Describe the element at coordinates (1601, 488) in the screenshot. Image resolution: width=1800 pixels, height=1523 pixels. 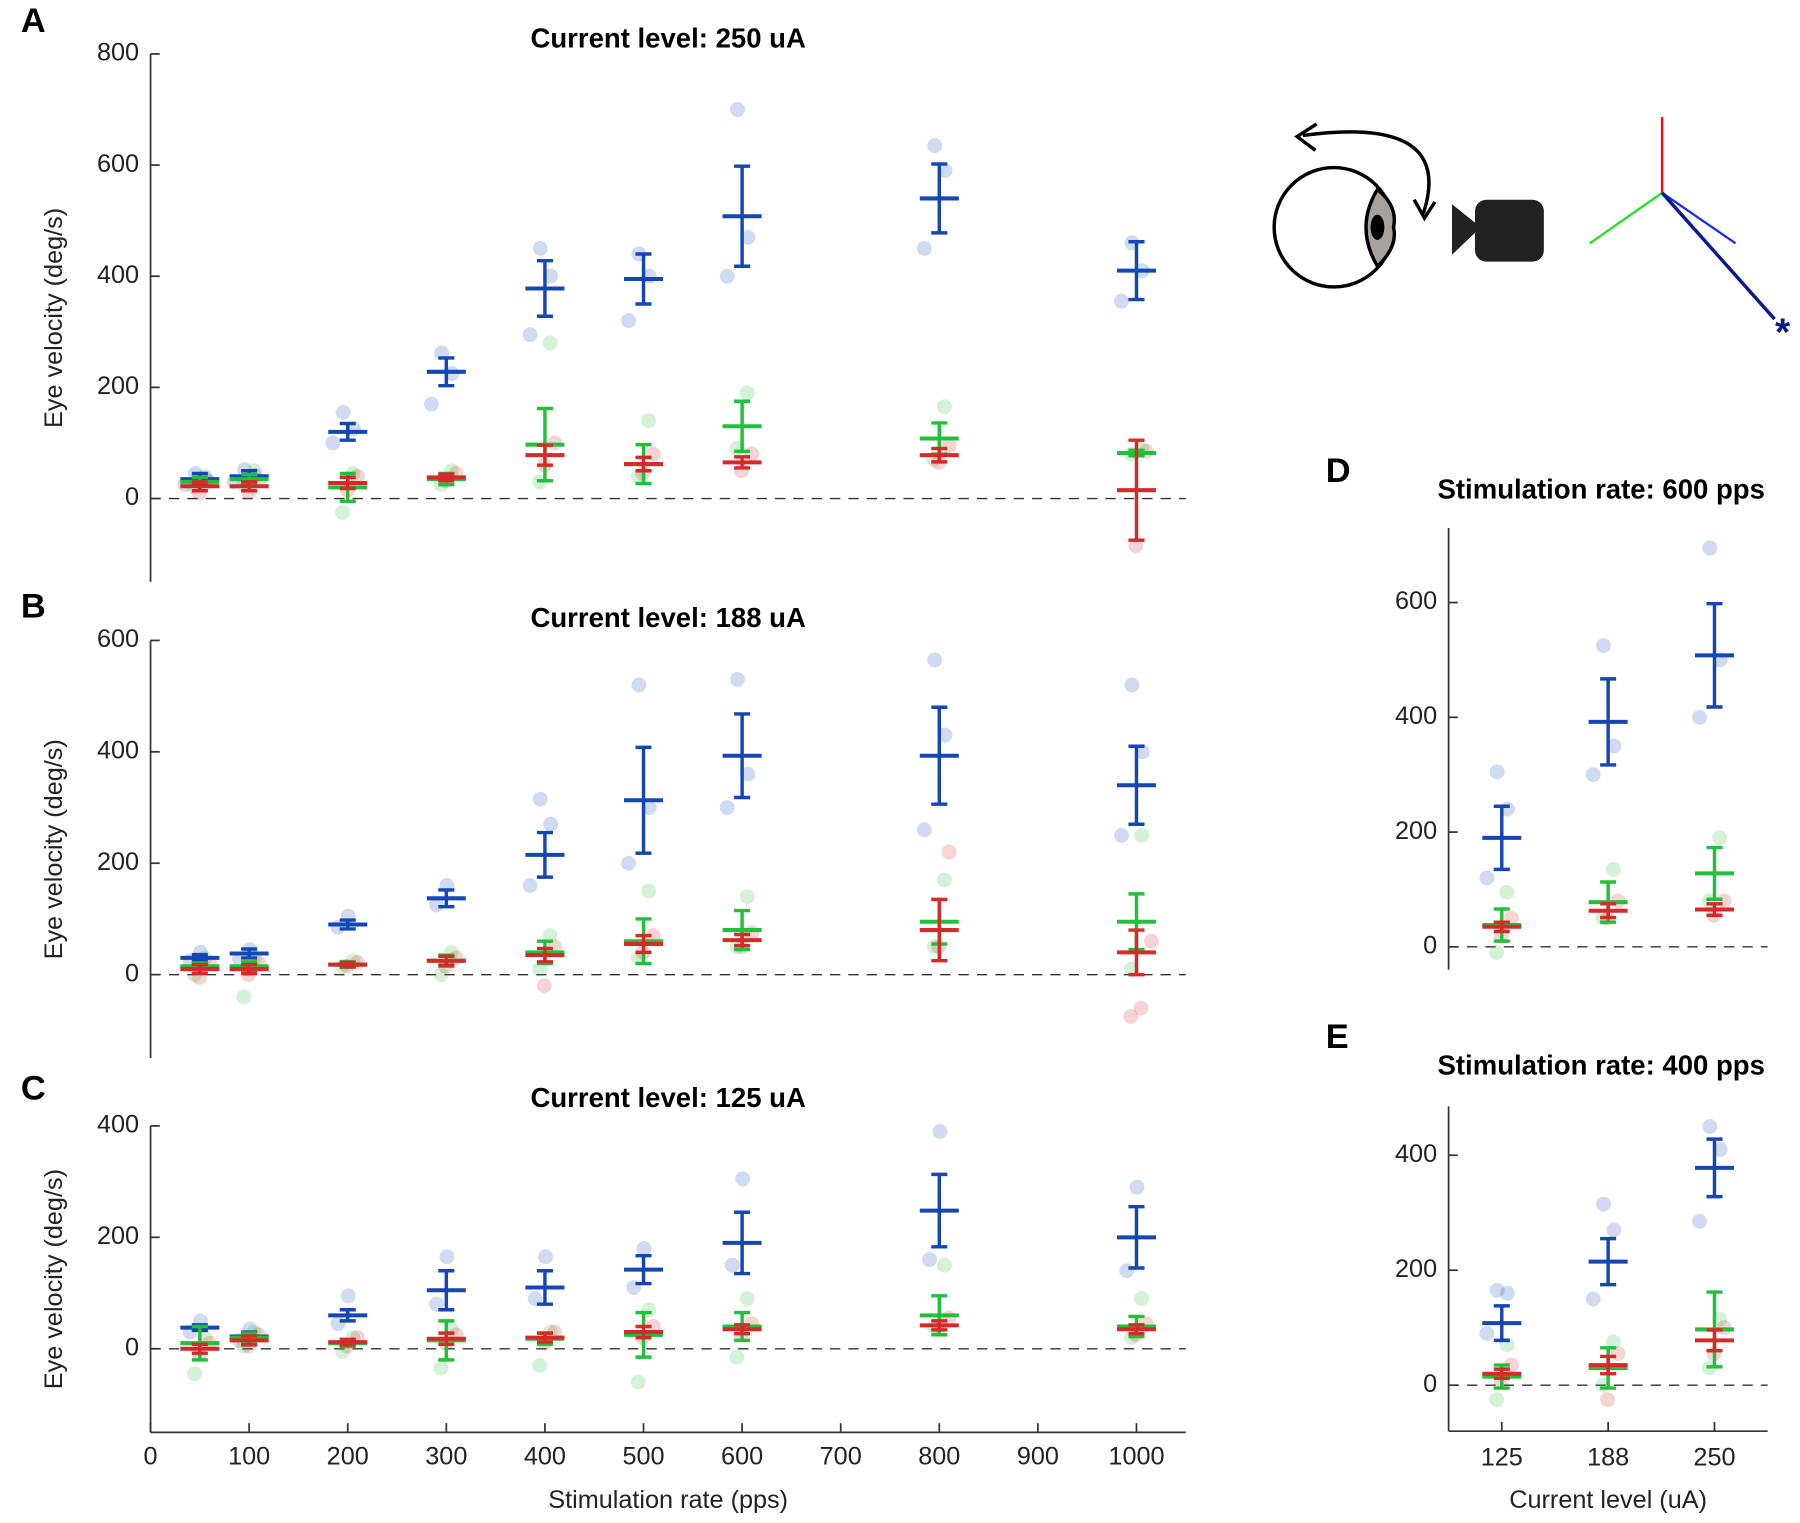
I see `chart-title: Stimulation rate: 600 pps` at that location.